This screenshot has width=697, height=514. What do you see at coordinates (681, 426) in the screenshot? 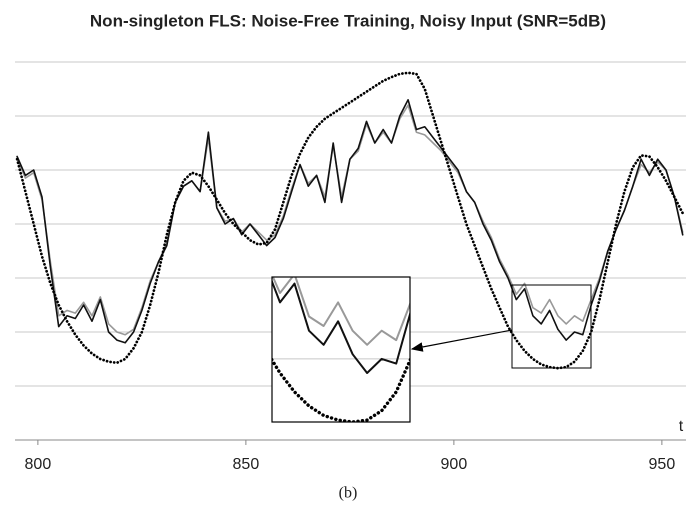
I see `x-axis-label: t` at bounding box center [681, 426].